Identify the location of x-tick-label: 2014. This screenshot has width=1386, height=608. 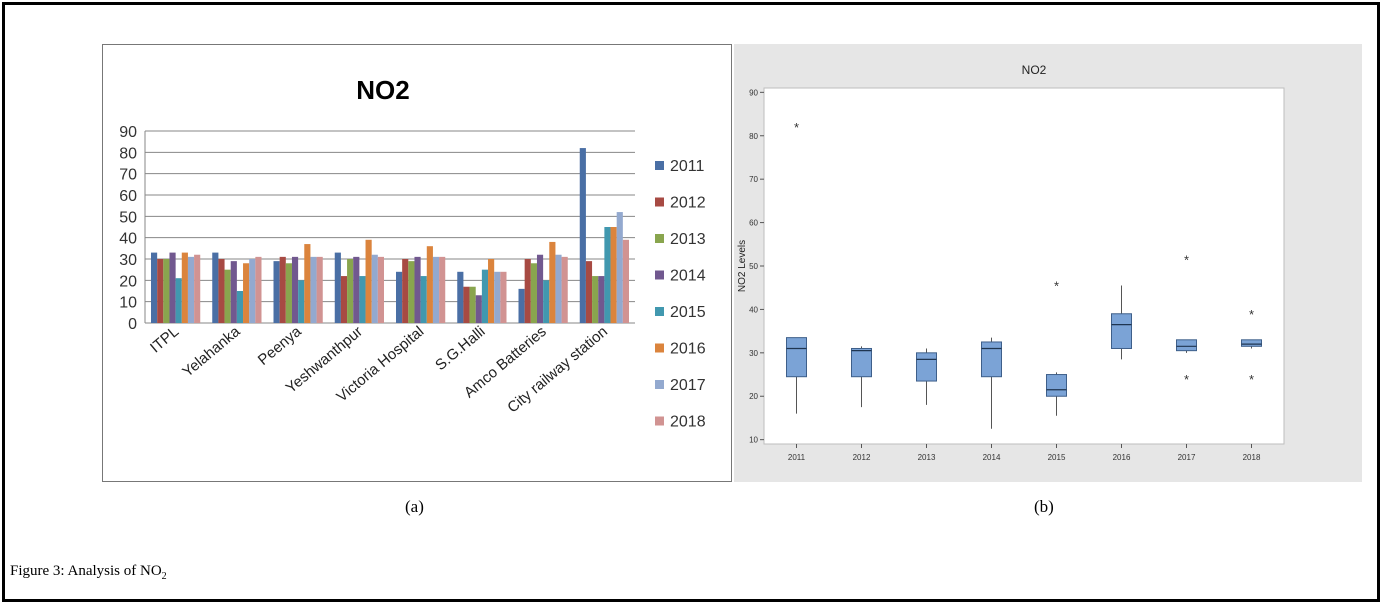
(992, 457).